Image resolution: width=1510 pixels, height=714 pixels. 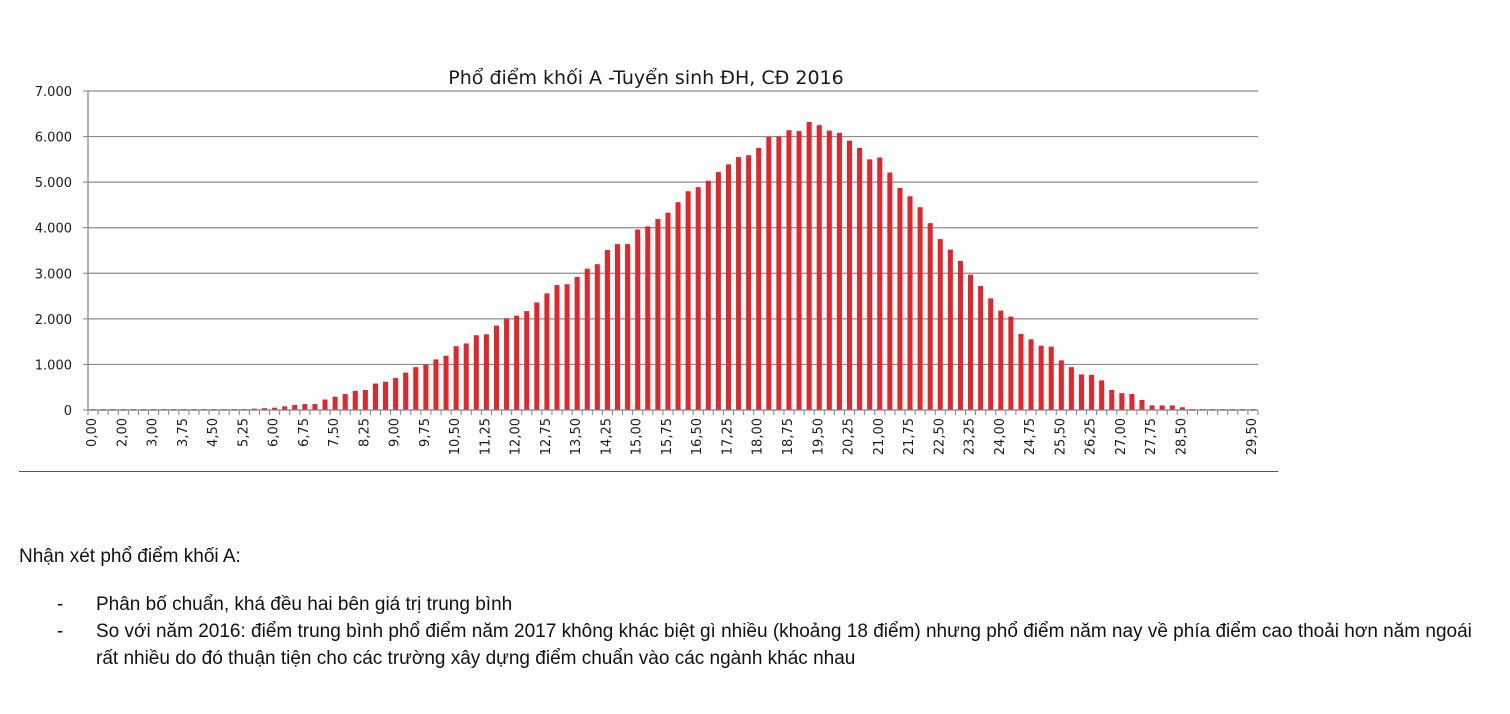 I want to click on x-tick-label: 20,25, so click(x=849, y=436).